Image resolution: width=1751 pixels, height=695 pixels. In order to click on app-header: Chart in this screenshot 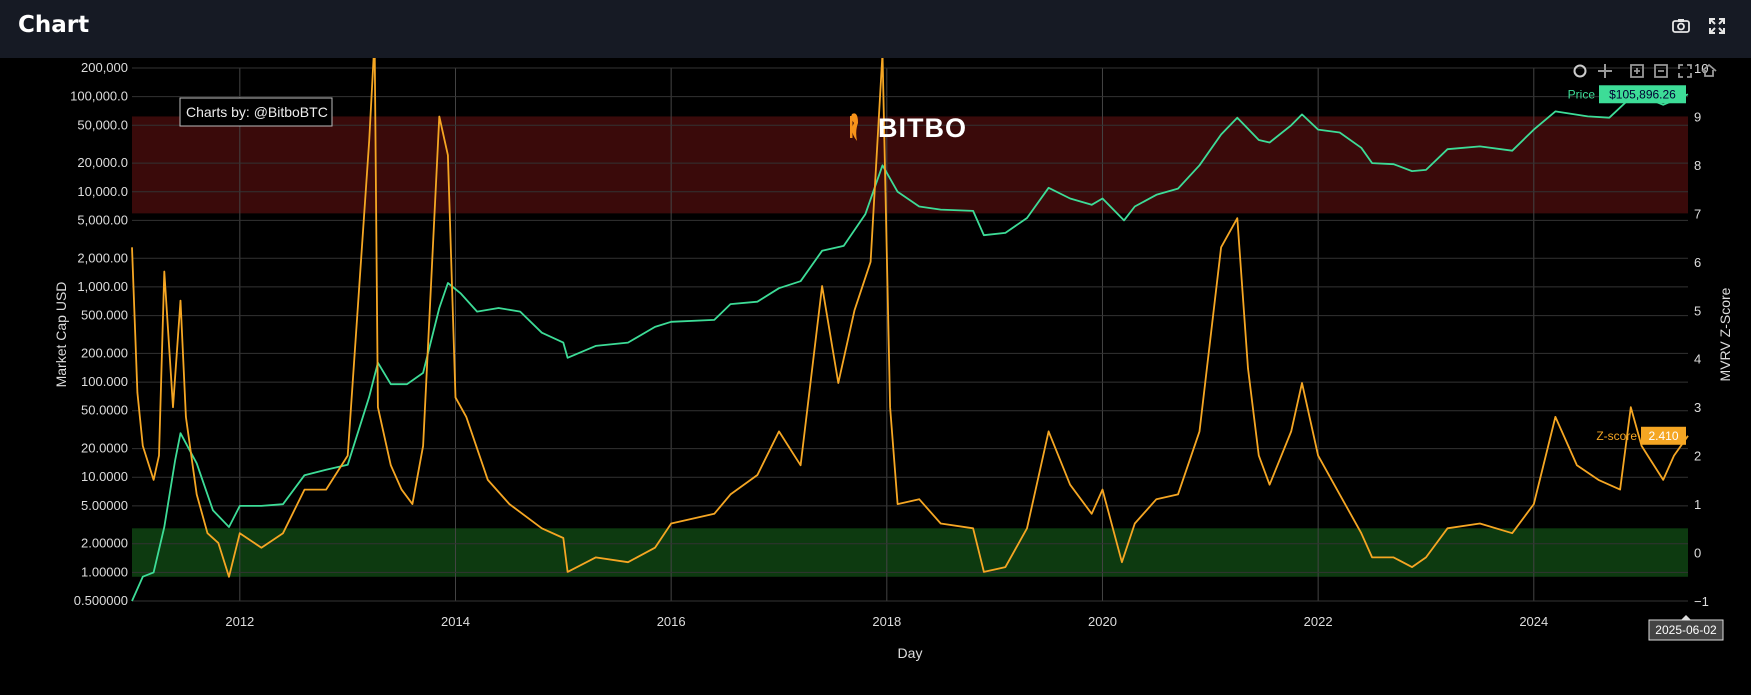, I will do `click(875, 29)`.